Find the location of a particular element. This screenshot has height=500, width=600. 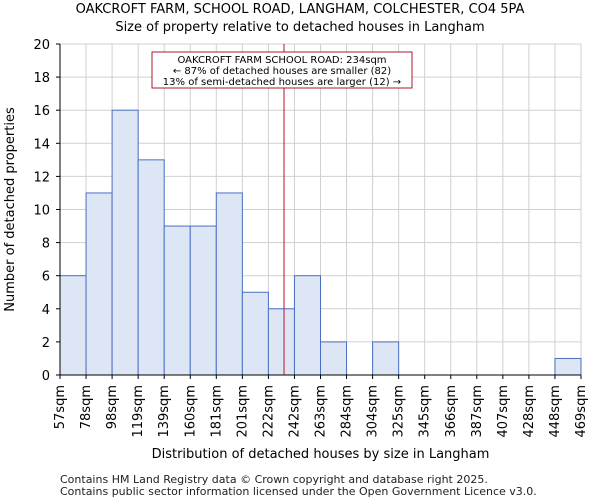

y-tick-label: 16 is located at coordinates (41, 111).